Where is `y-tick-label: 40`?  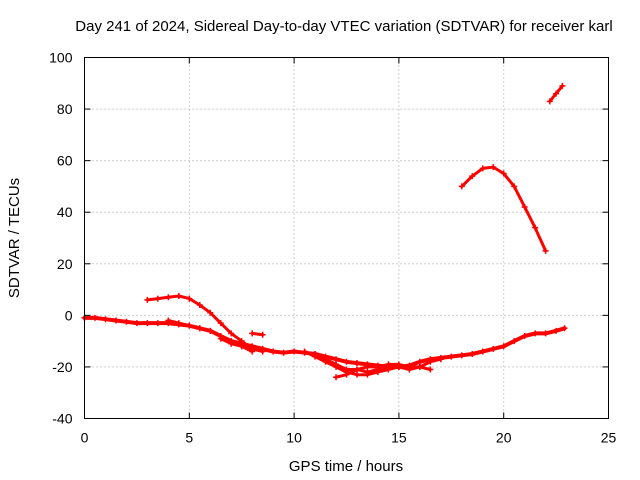 y-tick-label: 40 is located at coordinates (65, 212).